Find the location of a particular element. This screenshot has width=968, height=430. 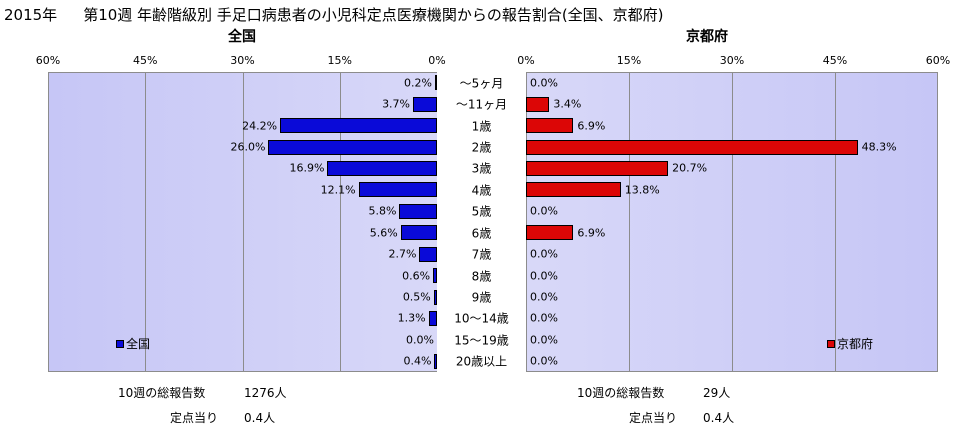

category-label: ～11ヶ月 is located at coordinates (481, 104).